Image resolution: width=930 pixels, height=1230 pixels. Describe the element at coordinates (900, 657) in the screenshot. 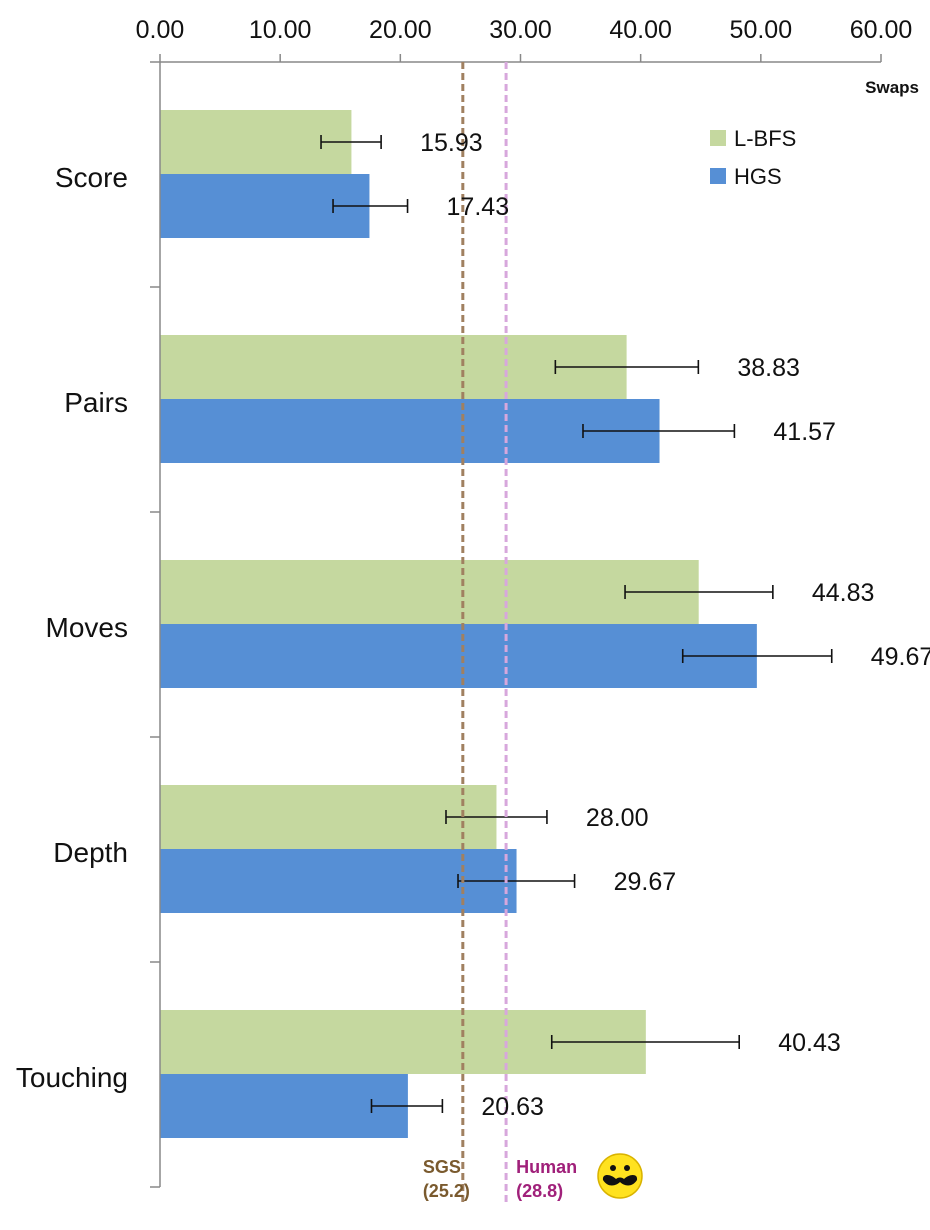

I see `data-label: 49.67` at that location.